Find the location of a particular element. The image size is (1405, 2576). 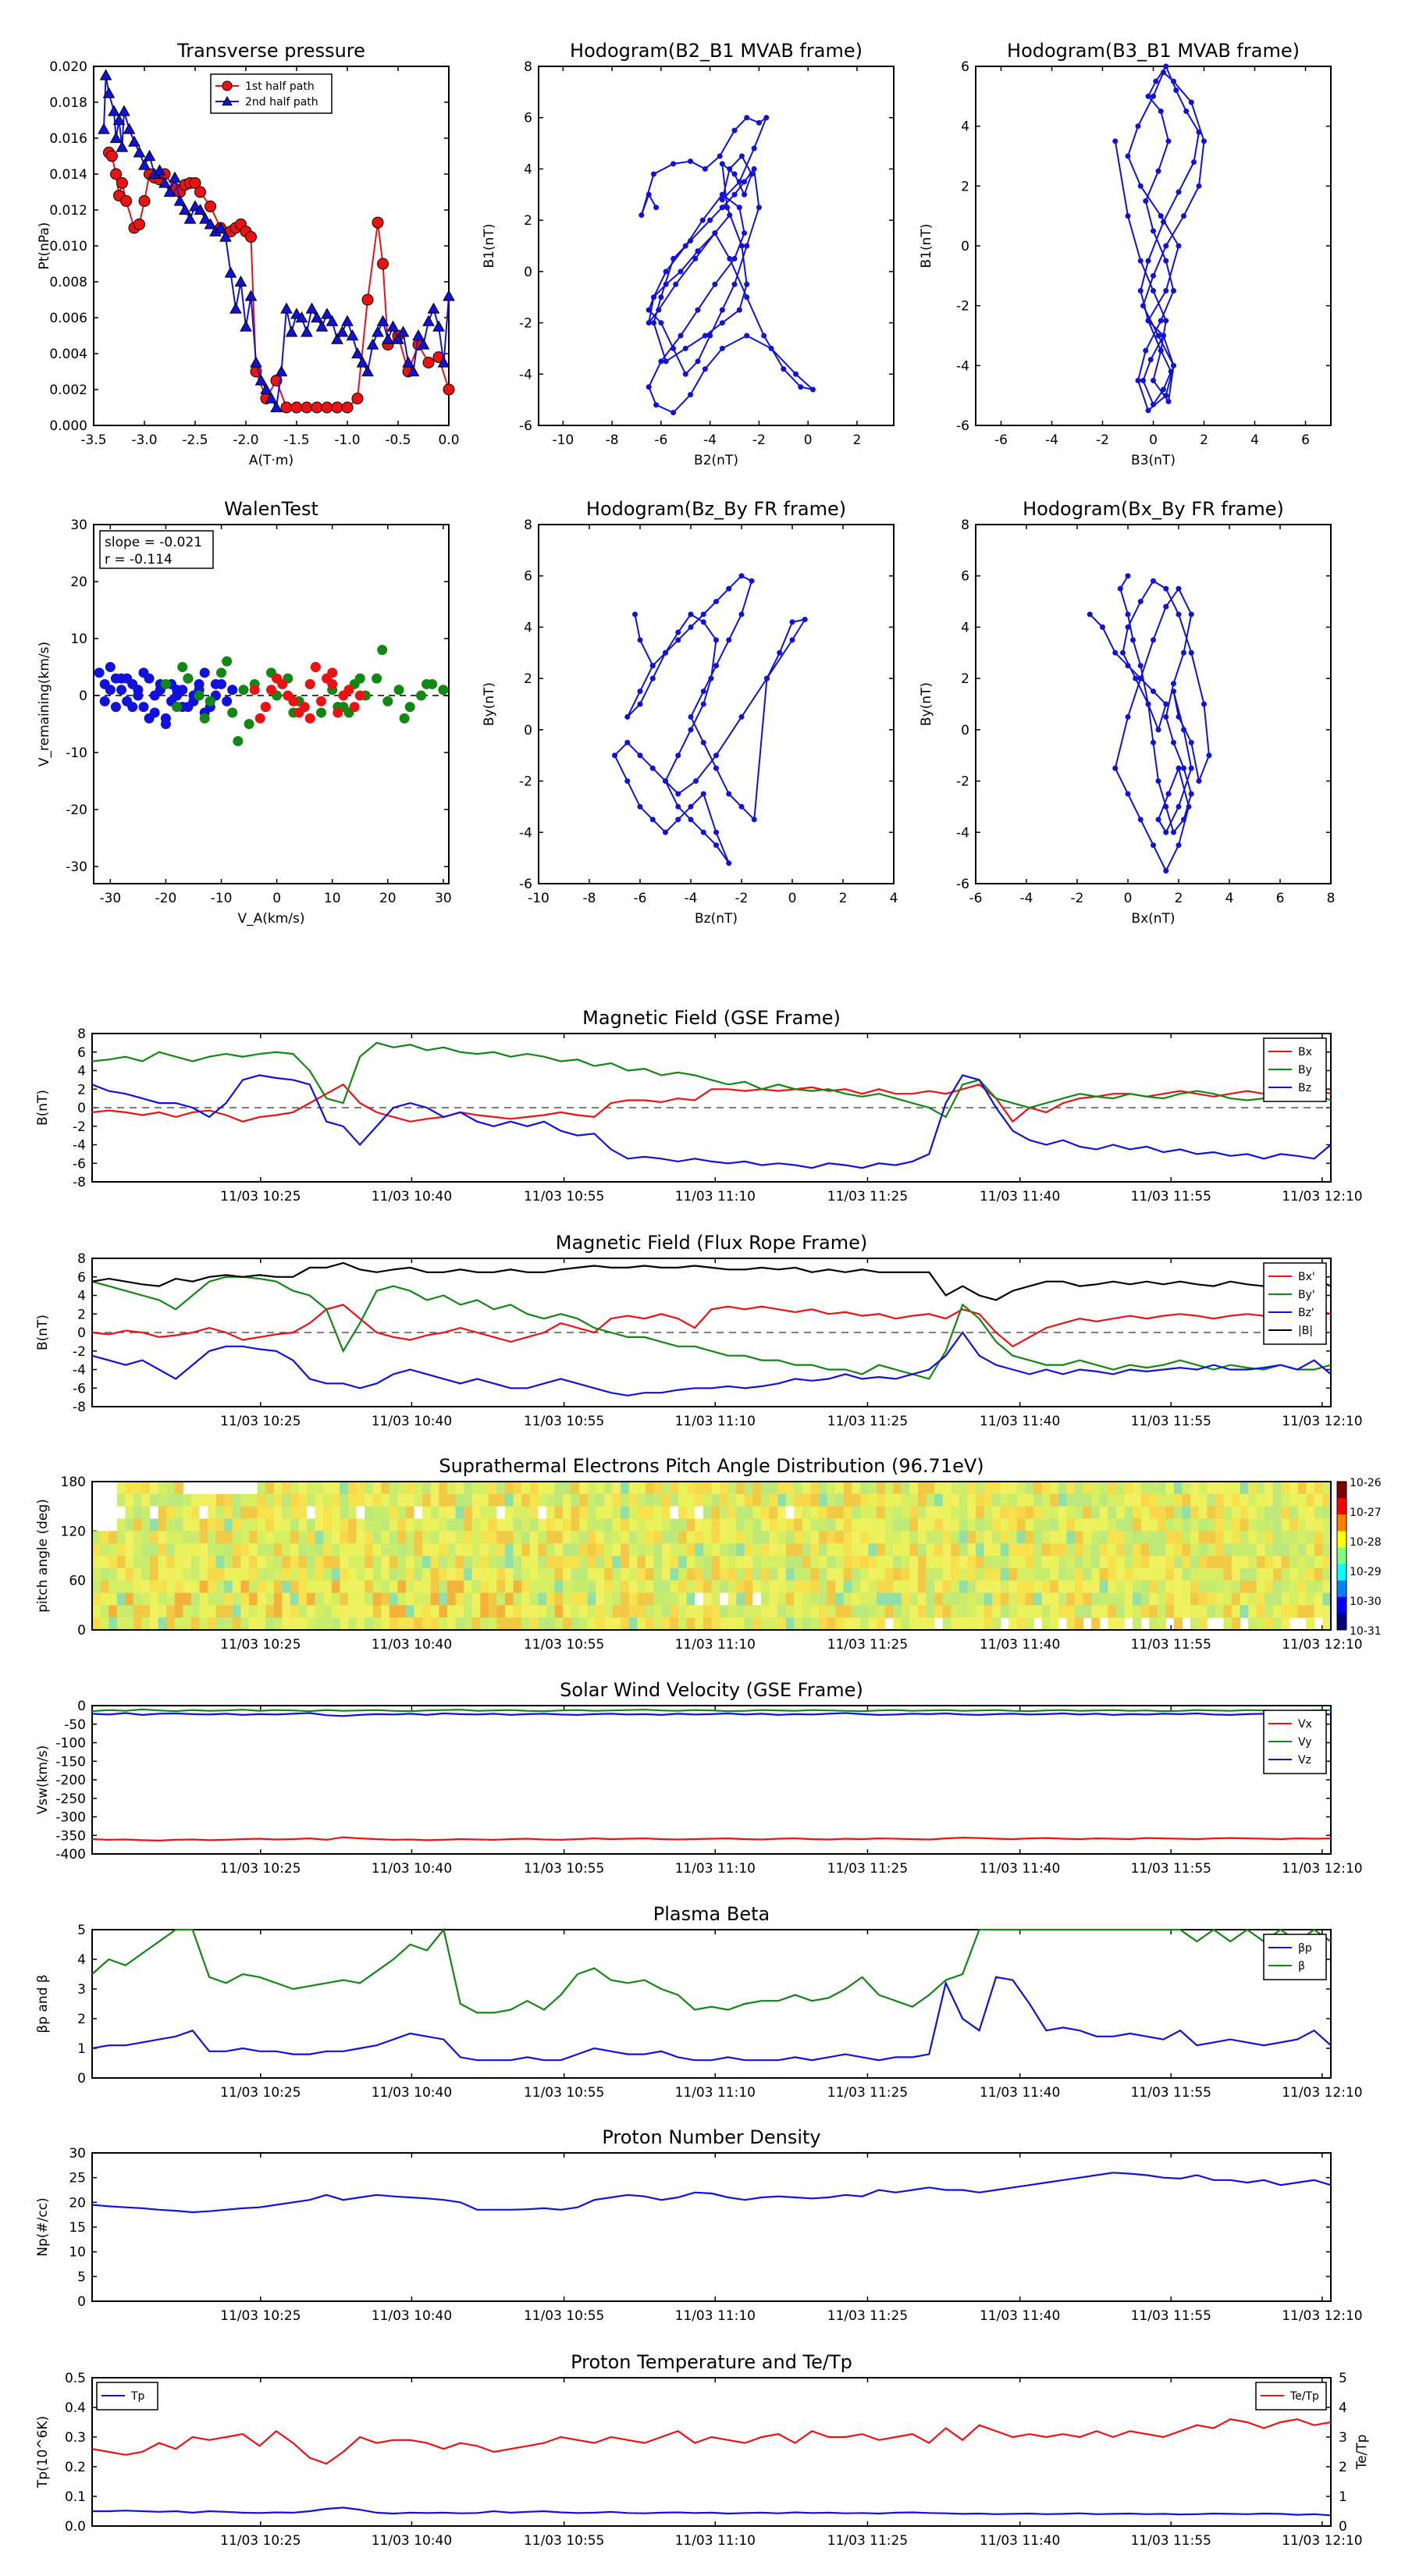

y-tick-label: -10 is located at coordinates (76, 753).